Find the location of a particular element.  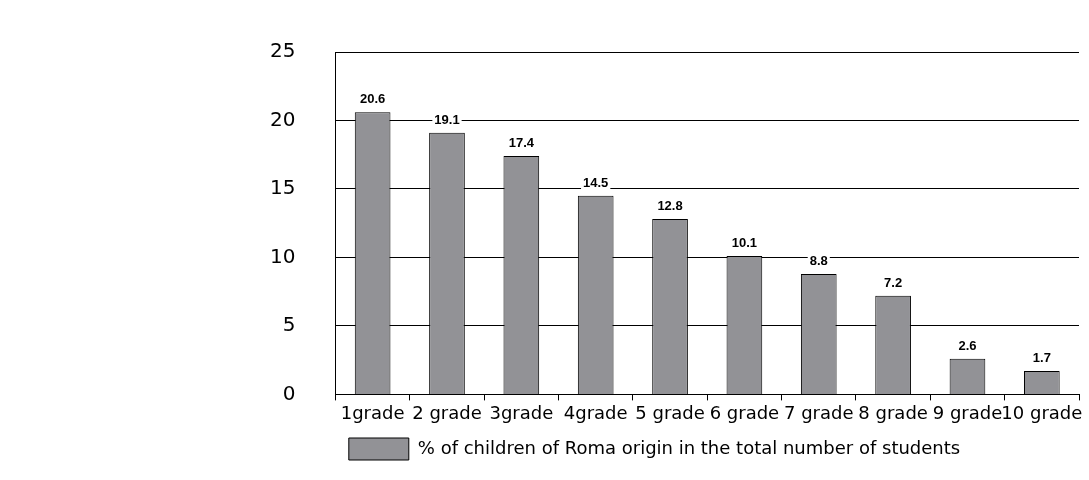

y-tick-label: 15 is located at coordinates (283, 187).